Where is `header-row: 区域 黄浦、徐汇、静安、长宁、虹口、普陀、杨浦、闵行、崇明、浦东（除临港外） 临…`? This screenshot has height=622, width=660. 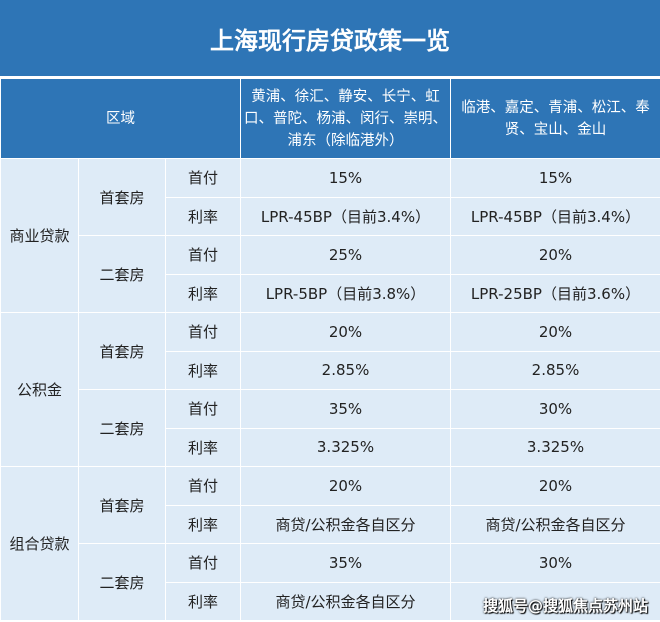 header-row: 区域 黄浦、徐汇、静安、长宁、虹口、普陀、杨浦、闵行、崇明、浦东（除临港外） 临… is located at coordinates (330, 118).